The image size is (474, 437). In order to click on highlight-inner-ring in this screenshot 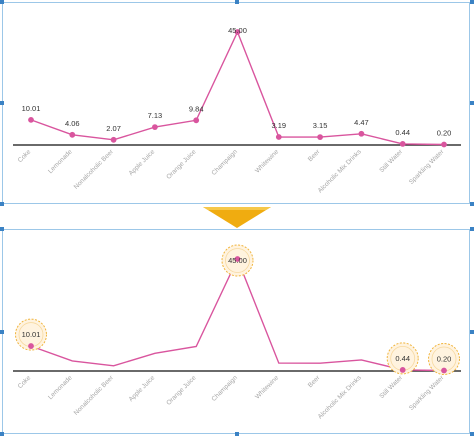, I will do `click(237, 260)`.